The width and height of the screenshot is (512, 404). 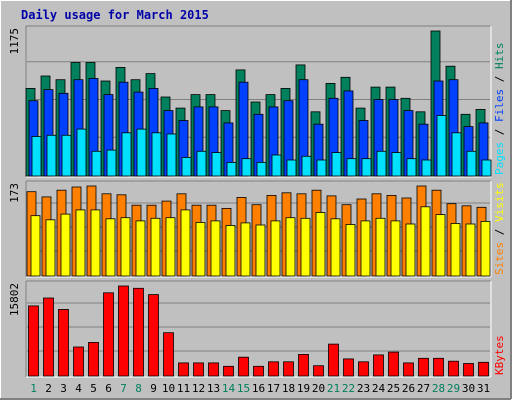 I want to click on day-label: 7, so click(x=123, y=388).